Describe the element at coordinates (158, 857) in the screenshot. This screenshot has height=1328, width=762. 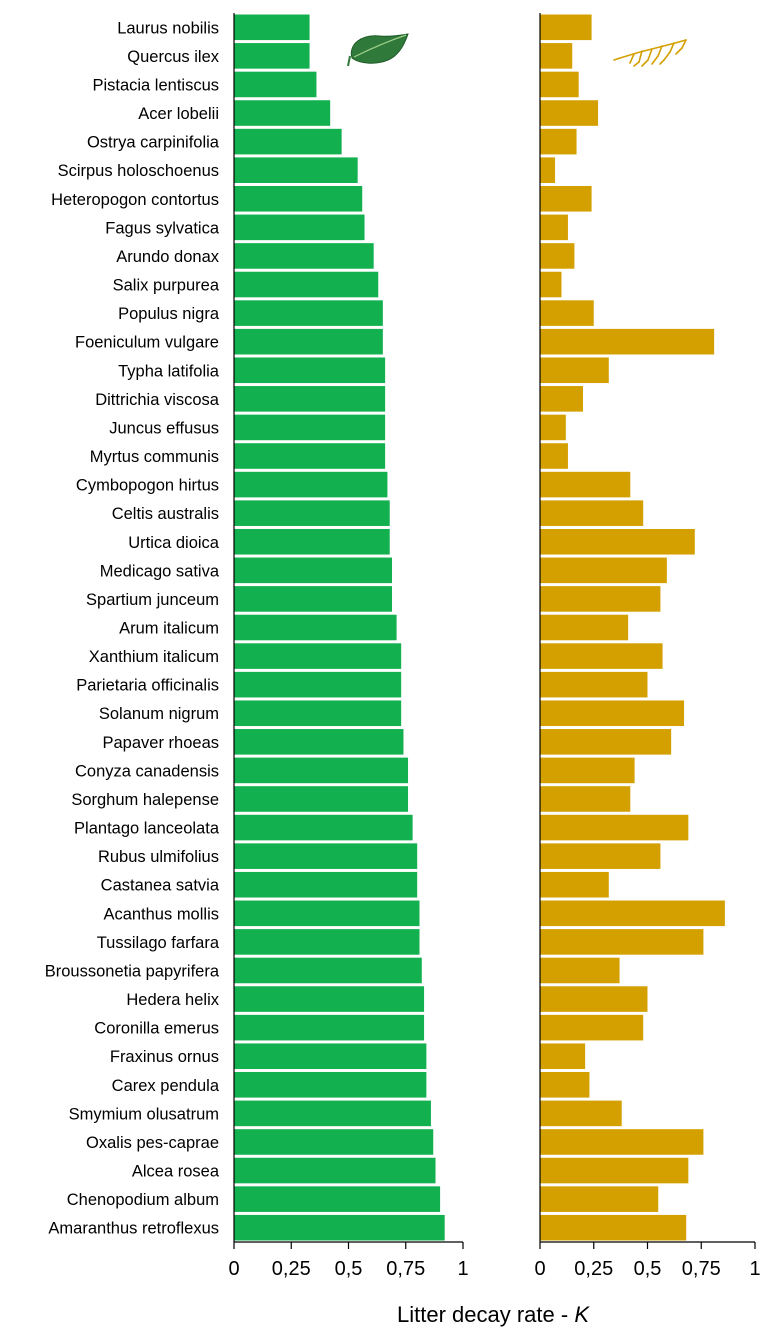
I see `category-label: Rubus ulmifolius` at that location.